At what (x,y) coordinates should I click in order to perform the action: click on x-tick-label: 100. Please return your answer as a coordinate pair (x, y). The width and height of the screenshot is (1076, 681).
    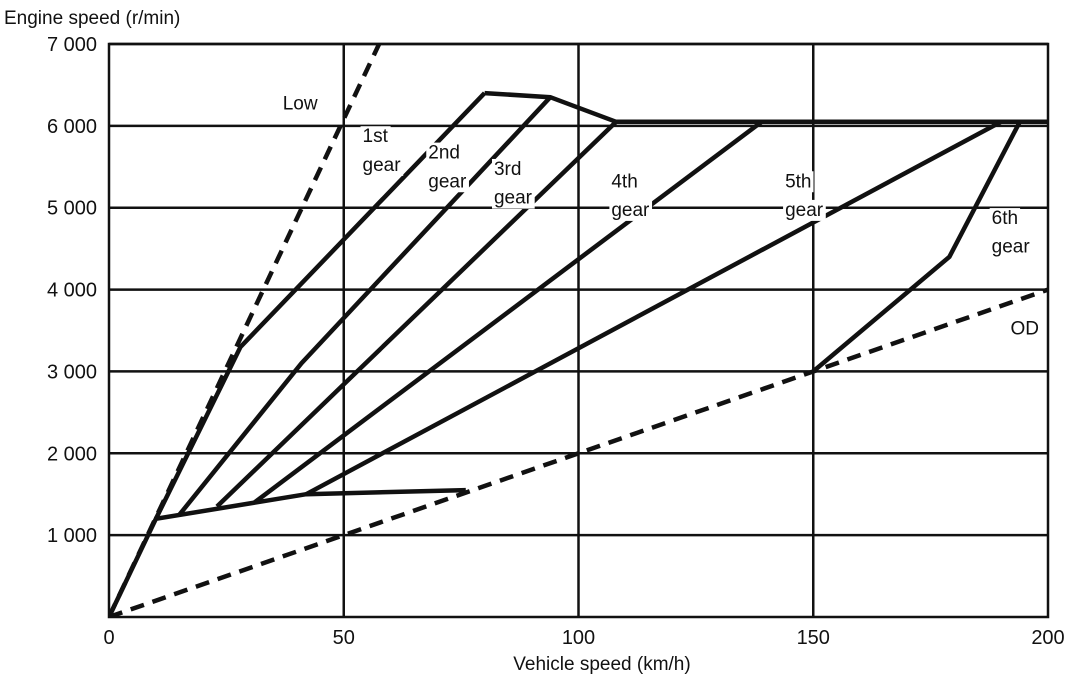
    Looking at the image, I should click on (578, 638).